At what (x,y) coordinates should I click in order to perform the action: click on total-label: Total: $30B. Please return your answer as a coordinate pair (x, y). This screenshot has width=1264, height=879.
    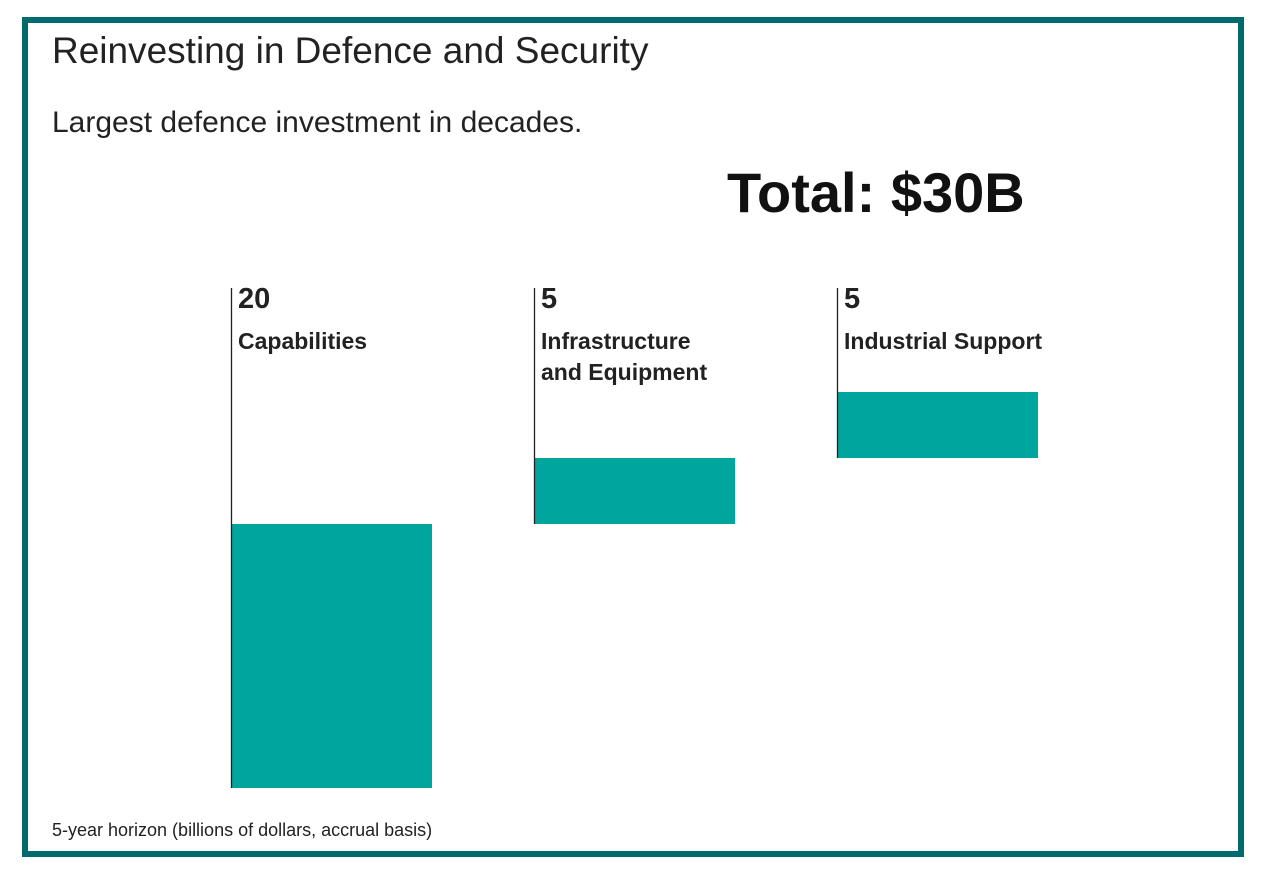
    Looking at the image, I should click on (876, 192).